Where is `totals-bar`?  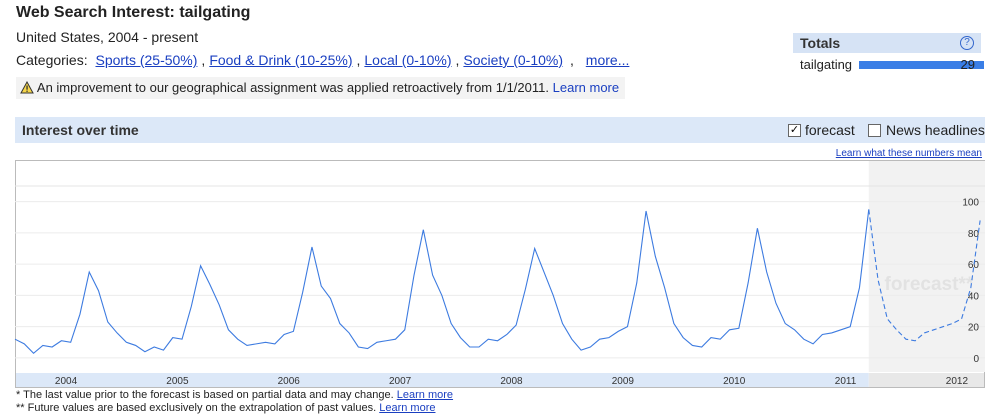
totals-bar is located at coordinates (921, 65).